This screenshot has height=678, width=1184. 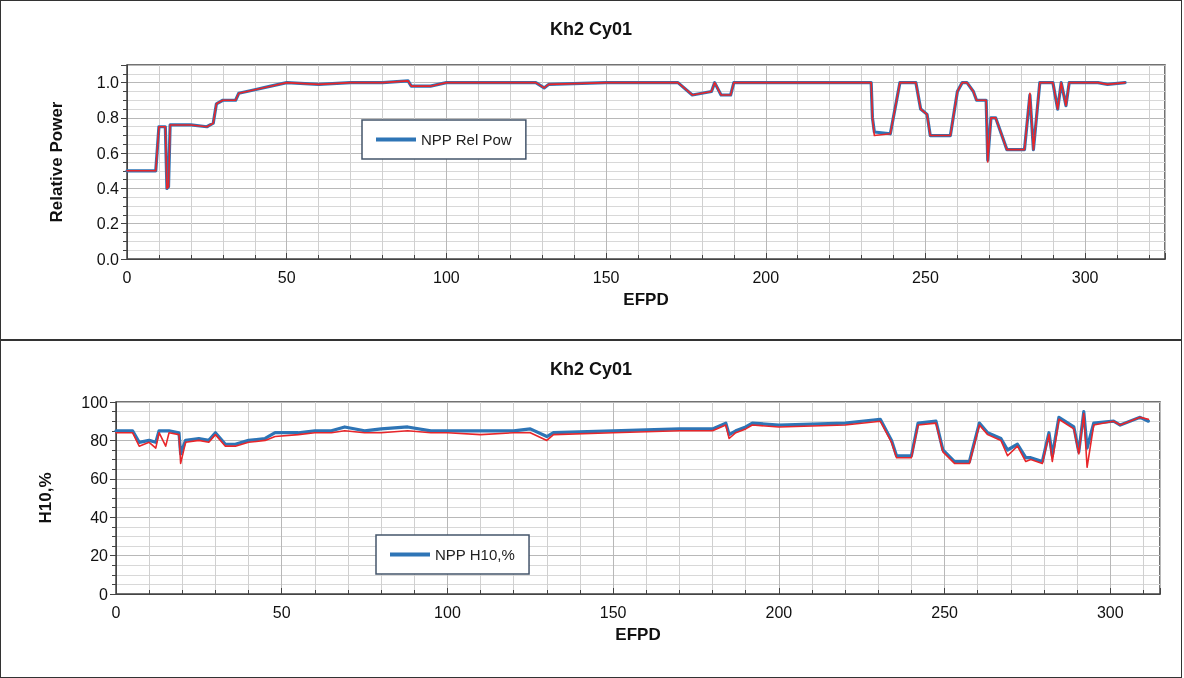 What do you see at coordinates (108, 153) in the screenshot?
I see `y-tick-label: 0.6` at bounding box center [108, 153].